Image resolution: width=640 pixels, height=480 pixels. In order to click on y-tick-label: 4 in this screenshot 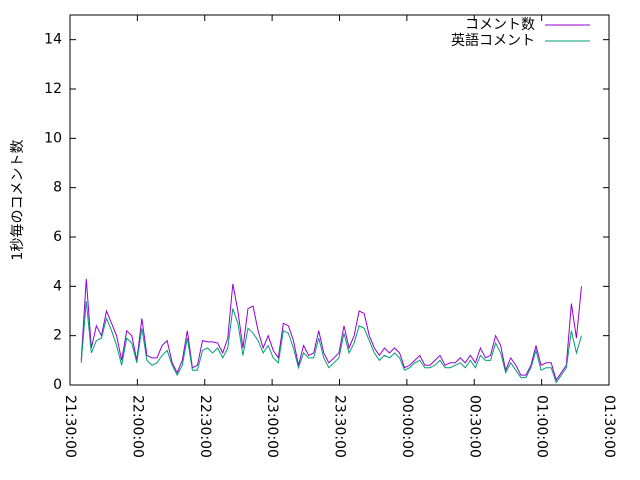, I will do `click(57, 286)`.